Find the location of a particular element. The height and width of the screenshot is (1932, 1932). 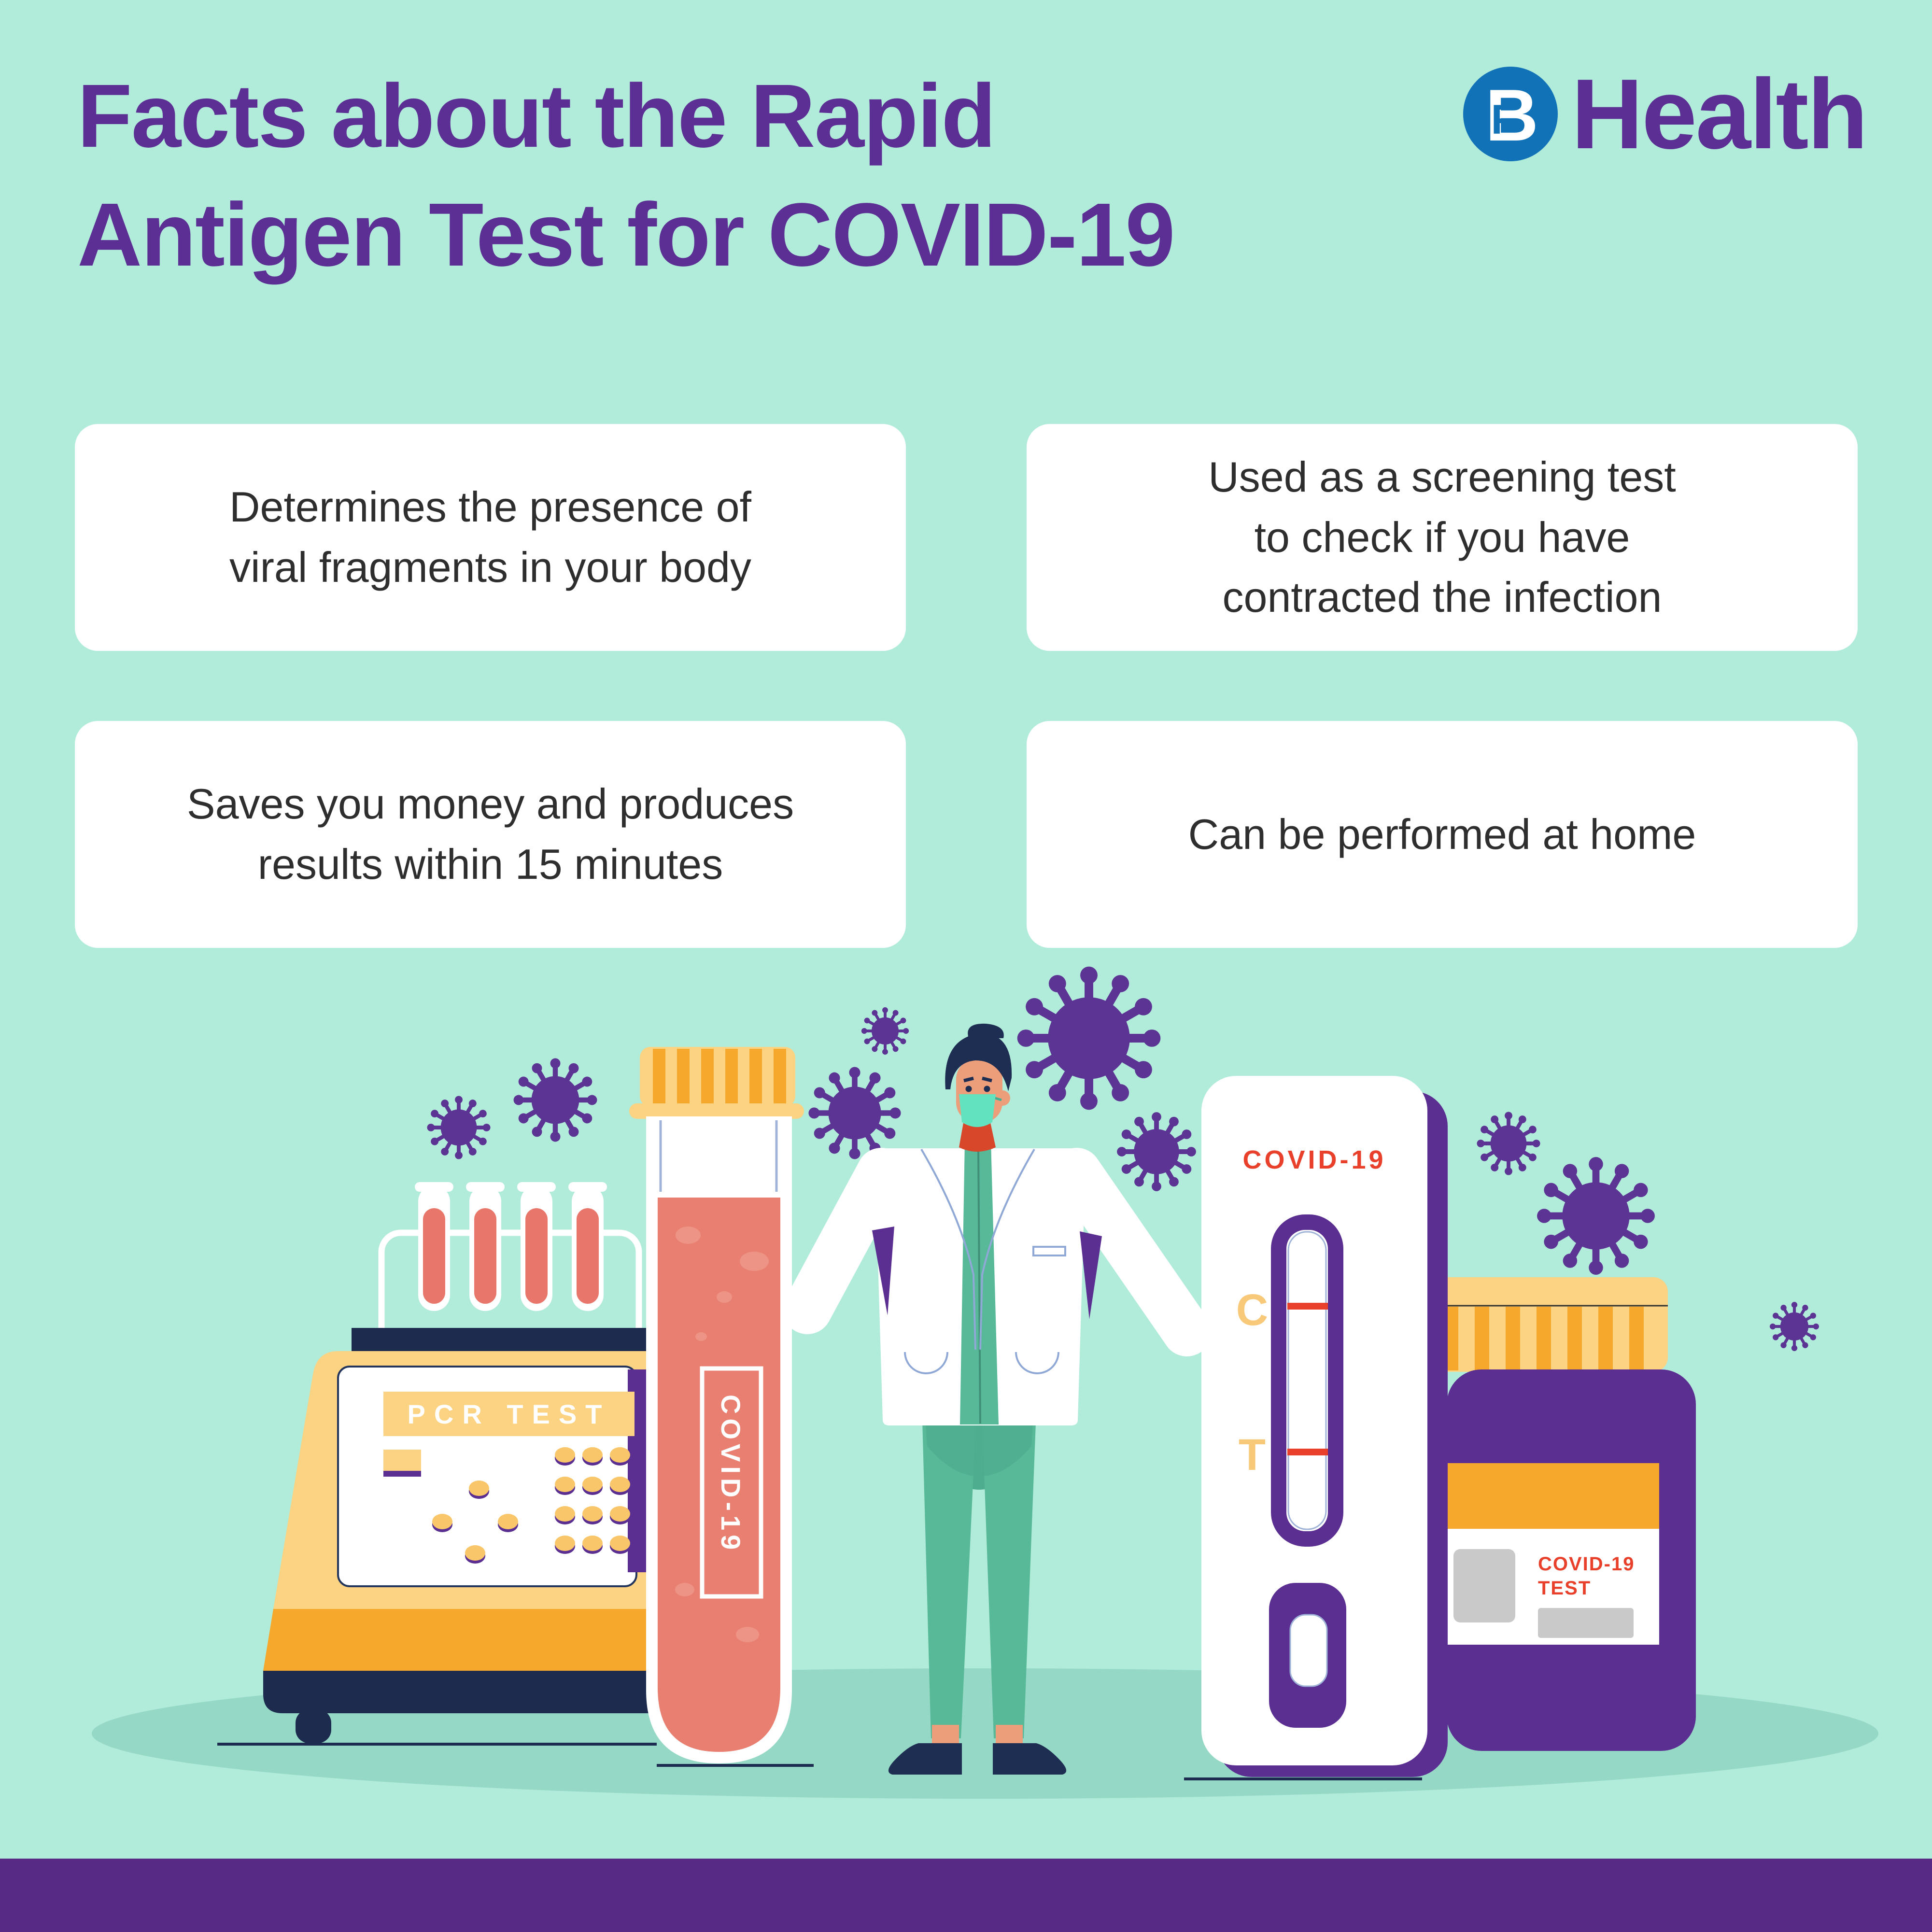

vial-cap-ribs is located at coordinates (719, 1077).